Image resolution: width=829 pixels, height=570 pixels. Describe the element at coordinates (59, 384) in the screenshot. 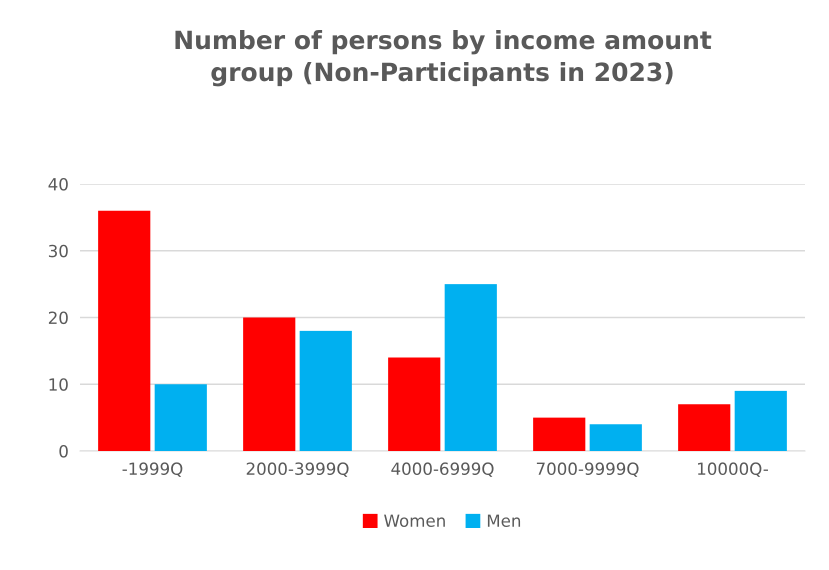

I see `y-tick-label: 10` at that location.